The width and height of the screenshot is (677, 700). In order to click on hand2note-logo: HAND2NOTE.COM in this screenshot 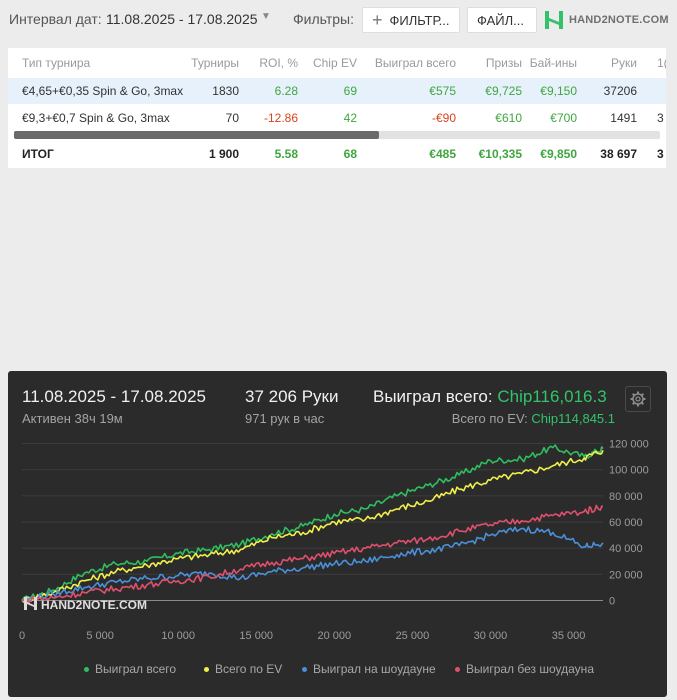, I will do `click(606, 20)`.